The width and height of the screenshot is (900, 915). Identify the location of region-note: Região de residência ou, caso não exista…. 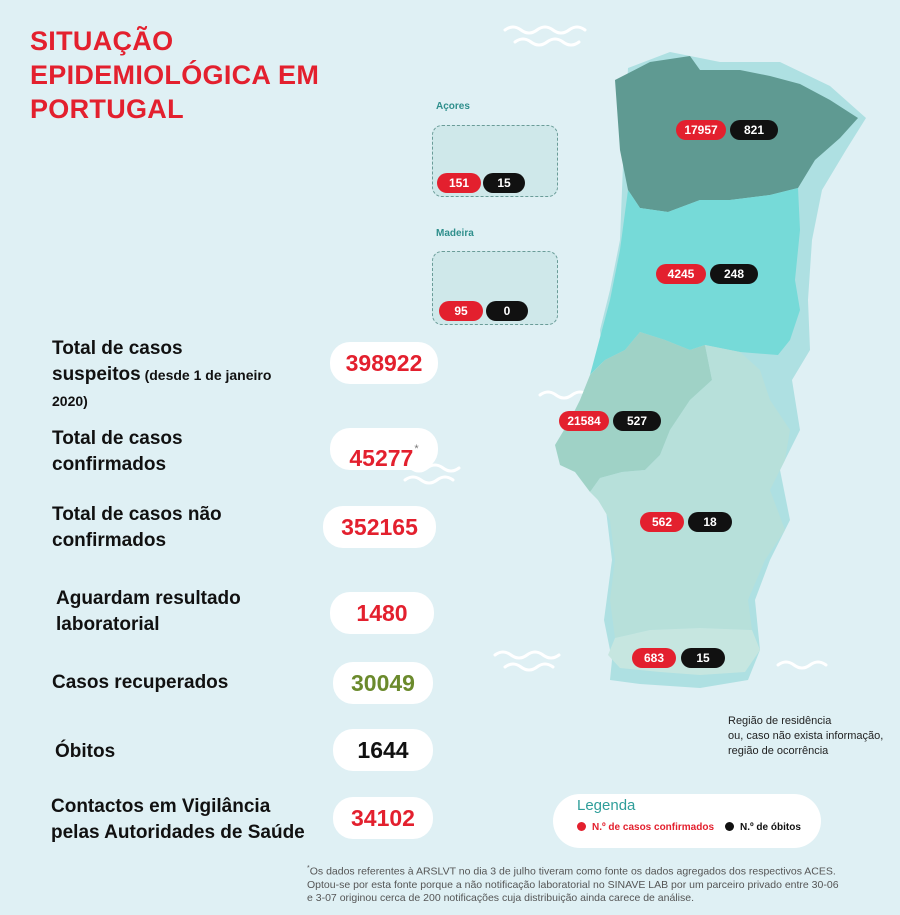
(806, 736).